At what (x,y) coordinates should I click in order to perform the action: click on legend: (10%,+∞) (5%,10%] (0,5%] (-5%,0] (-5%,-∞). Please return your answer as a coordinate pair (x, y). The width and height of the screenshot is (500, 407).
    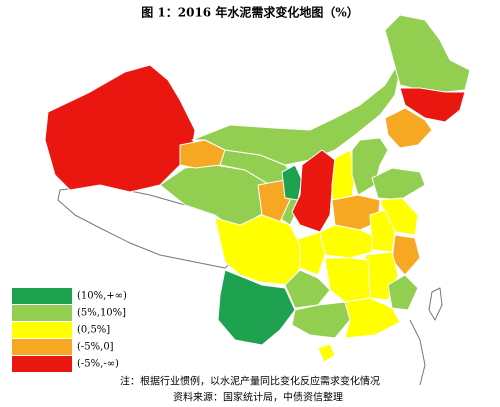
    Looking at the image, I should click on (69, 330).